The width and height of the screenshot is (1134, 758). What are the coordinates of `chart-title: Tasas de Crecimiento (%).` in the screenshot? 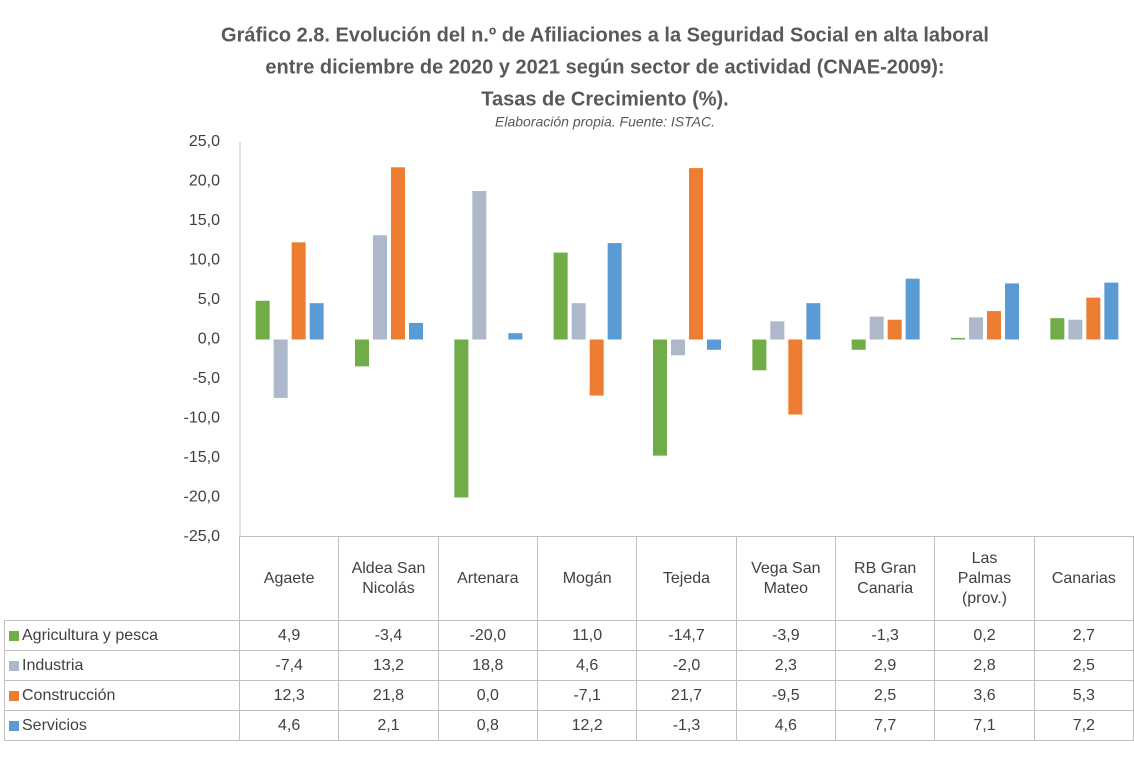 It's located at (604, 99).